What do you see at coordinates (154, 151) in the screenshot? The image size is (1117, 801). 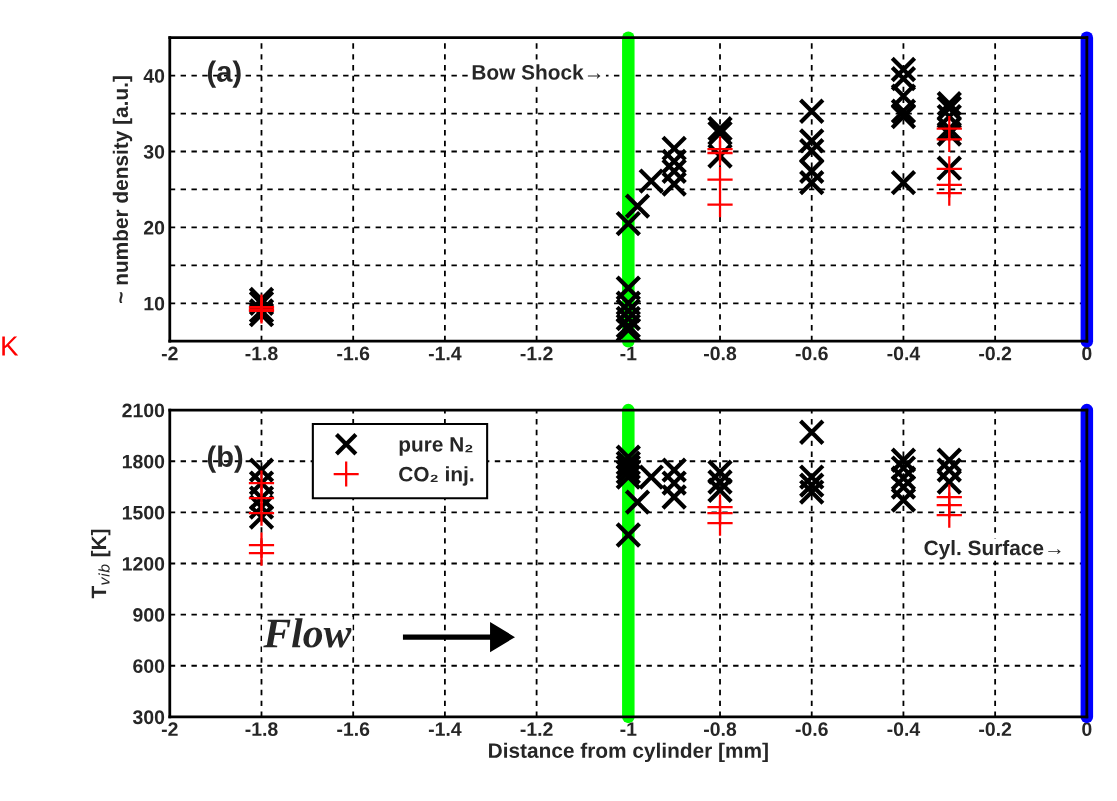 I see `y-tick-label: 30` at bounding box center [154, 151].